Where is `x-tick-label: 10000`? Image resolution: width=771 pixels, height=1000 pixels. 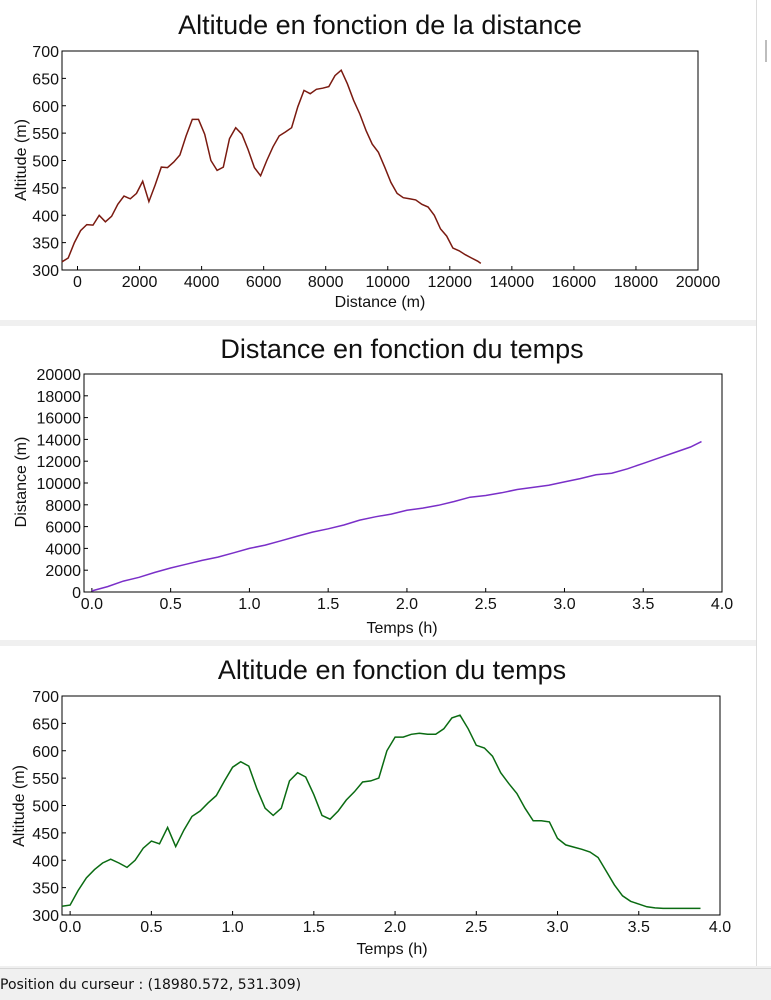 x-tick-label: 10000 is located at coordinates (388, 282).